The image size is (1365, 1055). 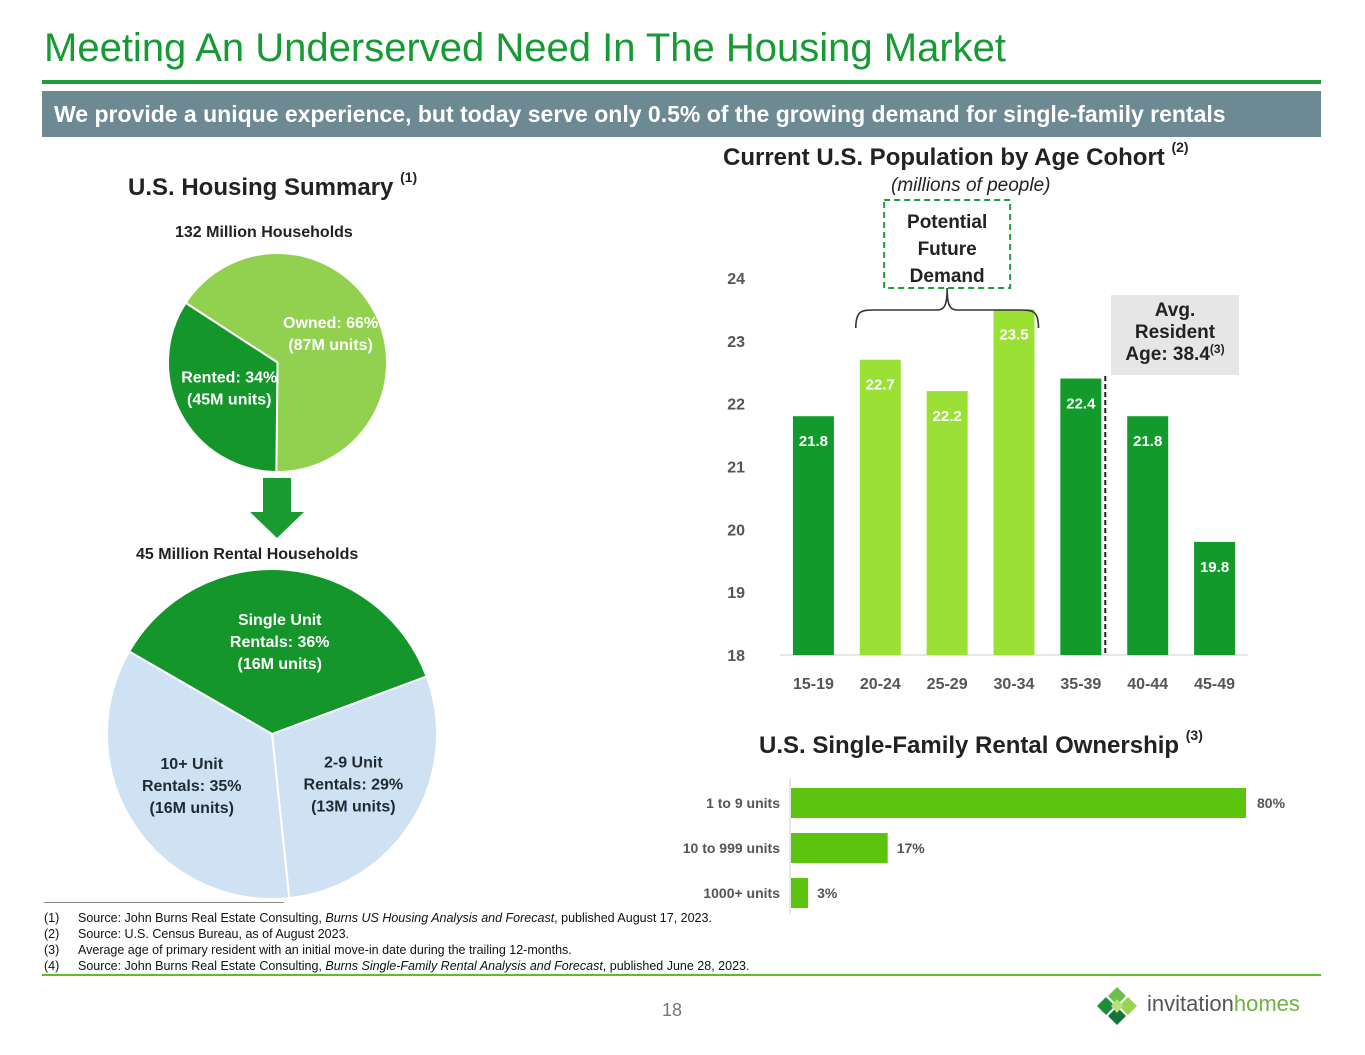 I want to click on rentals-slice-label-2-line: Rentals: 29%, so click(x=354, y=784).